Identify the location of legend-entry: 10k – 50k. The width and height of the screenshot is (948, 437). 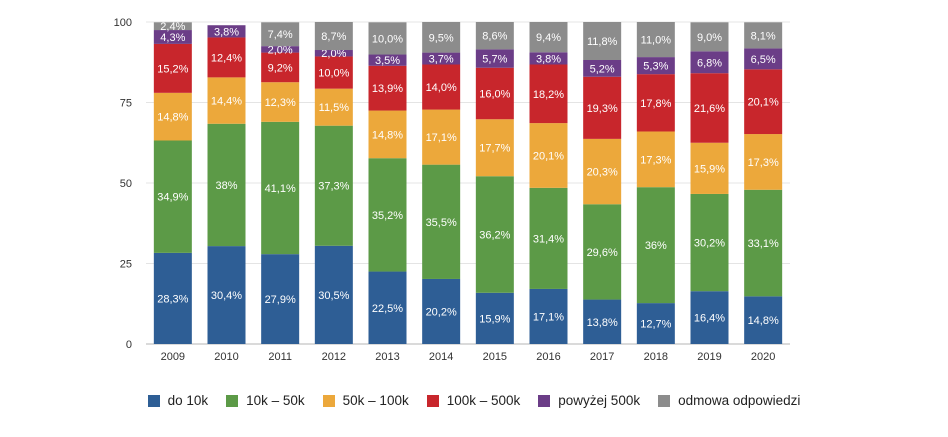
(265, 400).